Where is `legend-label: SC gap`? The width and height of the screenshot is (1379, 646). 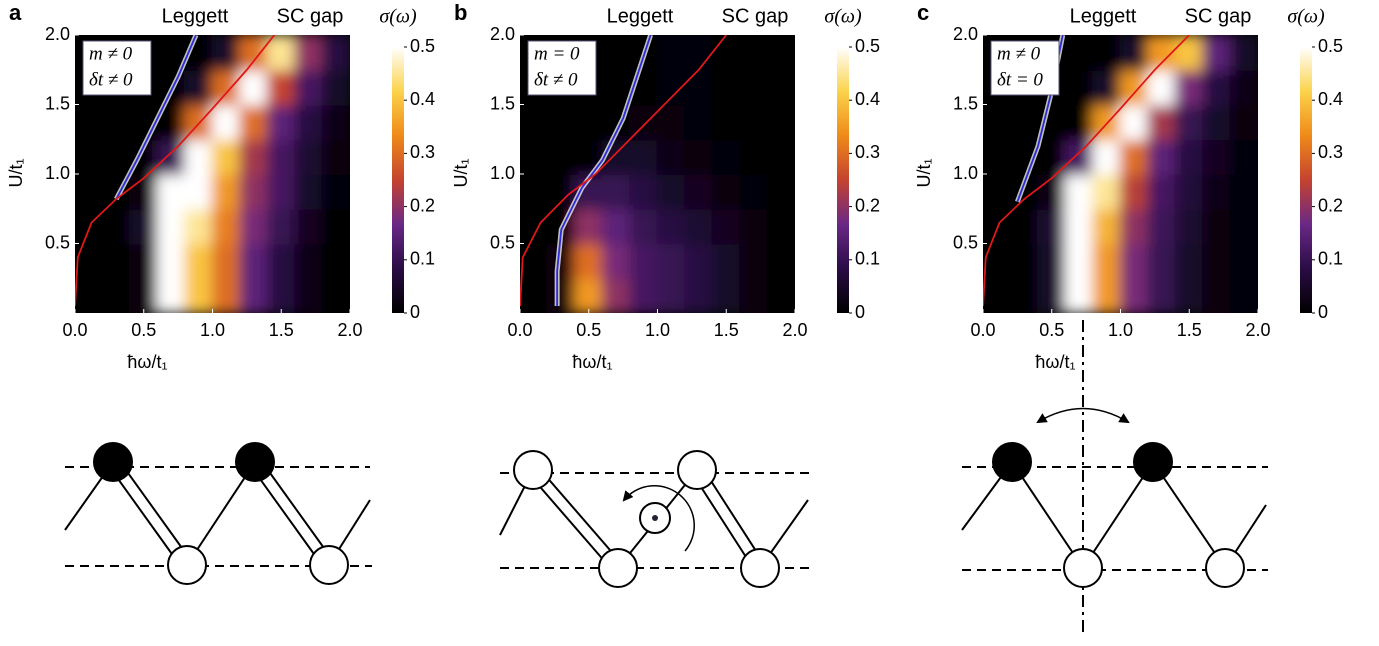
legend-label: SC gap is located at coordinates (310, 16).